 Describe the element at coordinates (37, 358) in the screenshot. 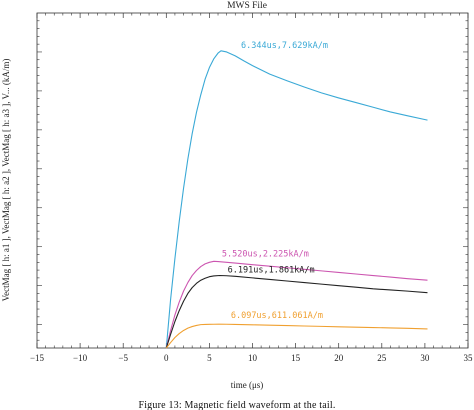

I see `x-tick-label: −15` at that location.